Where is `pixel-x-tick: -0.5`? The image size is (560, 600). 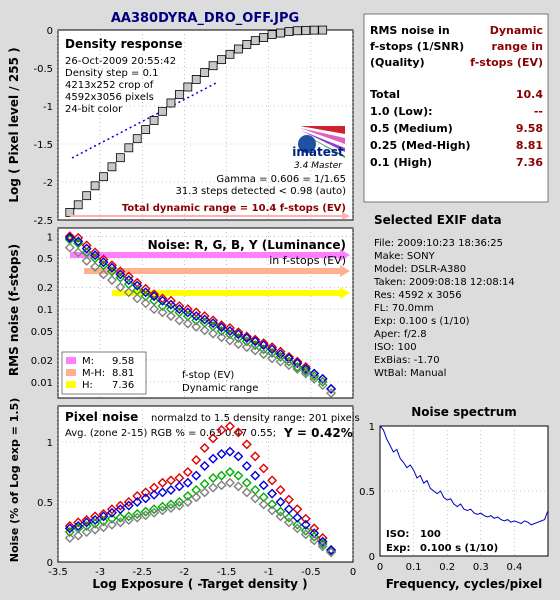 pixel-x-tick: -0.5 is located at coordinates (311, 572).